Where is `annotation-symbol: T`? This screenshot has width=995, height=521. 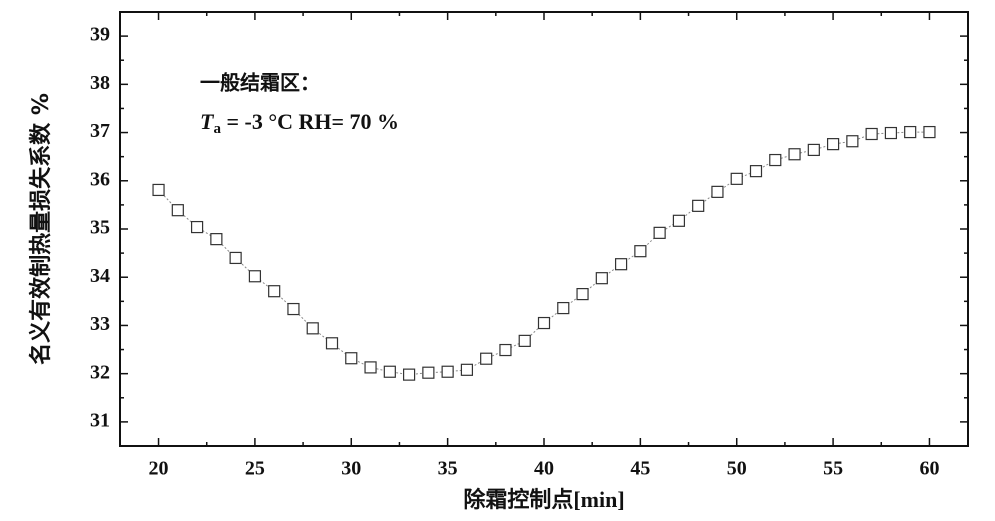
annotation-symbol: T is located at coordinates (207, 121).